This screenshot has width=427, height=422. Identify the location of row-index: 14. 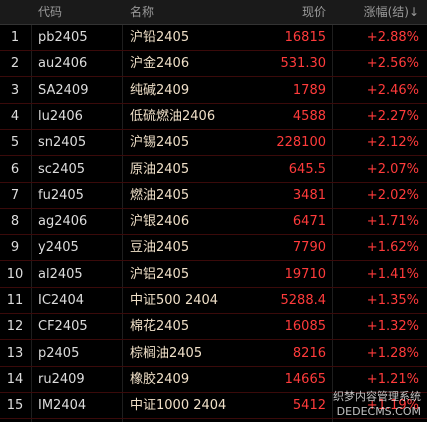
(15, 379).